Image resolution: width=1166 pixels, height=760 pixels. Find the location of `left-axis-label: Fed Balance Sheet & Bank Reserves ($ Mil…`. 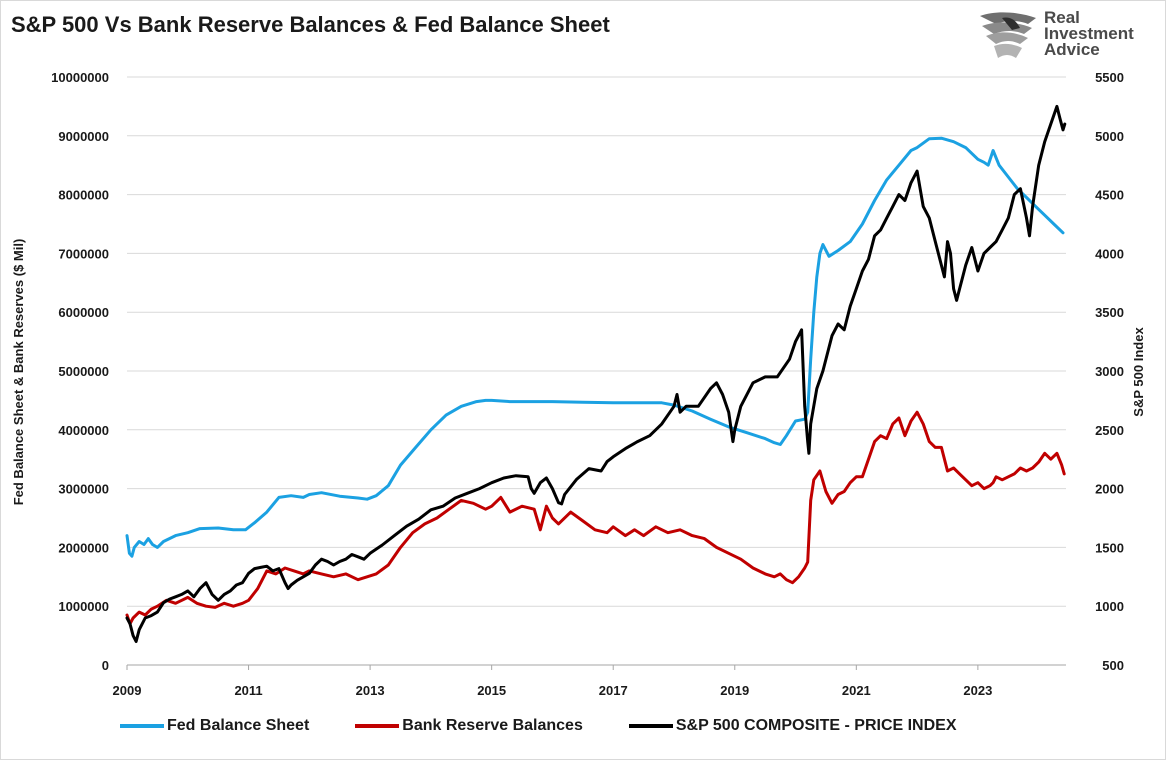

left-axis-label: Fed Balance Sheet & Bank Reserves ($ Mil… is located at coordinates (18, 372).